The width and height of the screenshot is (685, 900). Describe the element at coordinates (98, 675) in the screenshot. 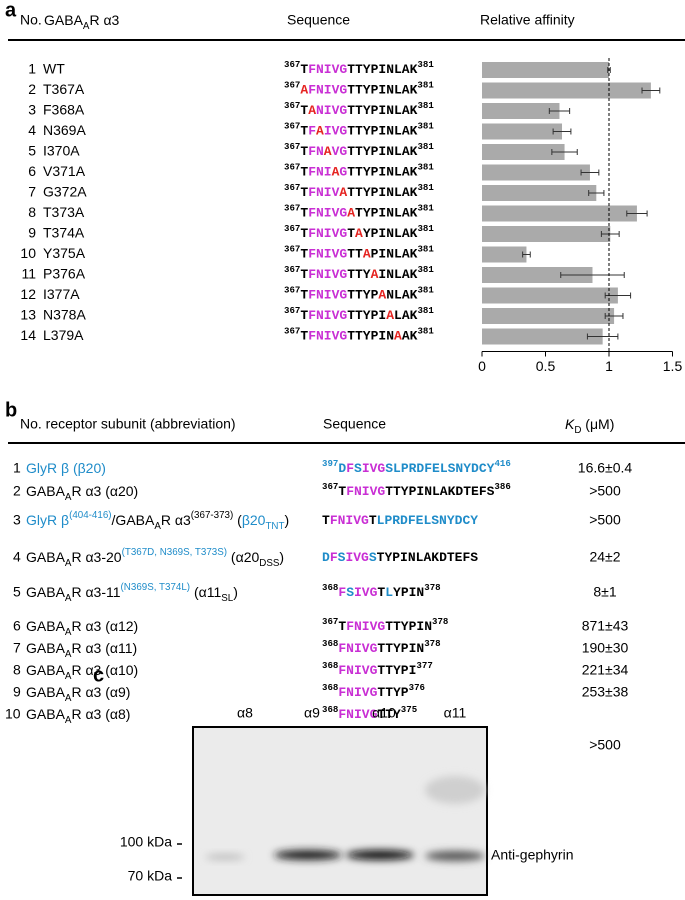

I see `panel-label: c` at that location.